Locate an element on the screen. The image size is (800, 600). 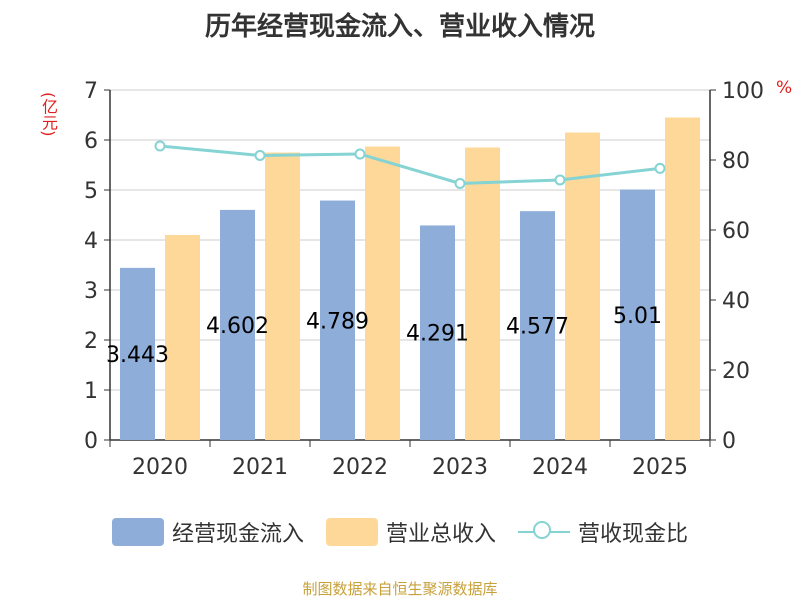
cash-inflow-data-label: 4.577 is located at coordinates (537, 327).